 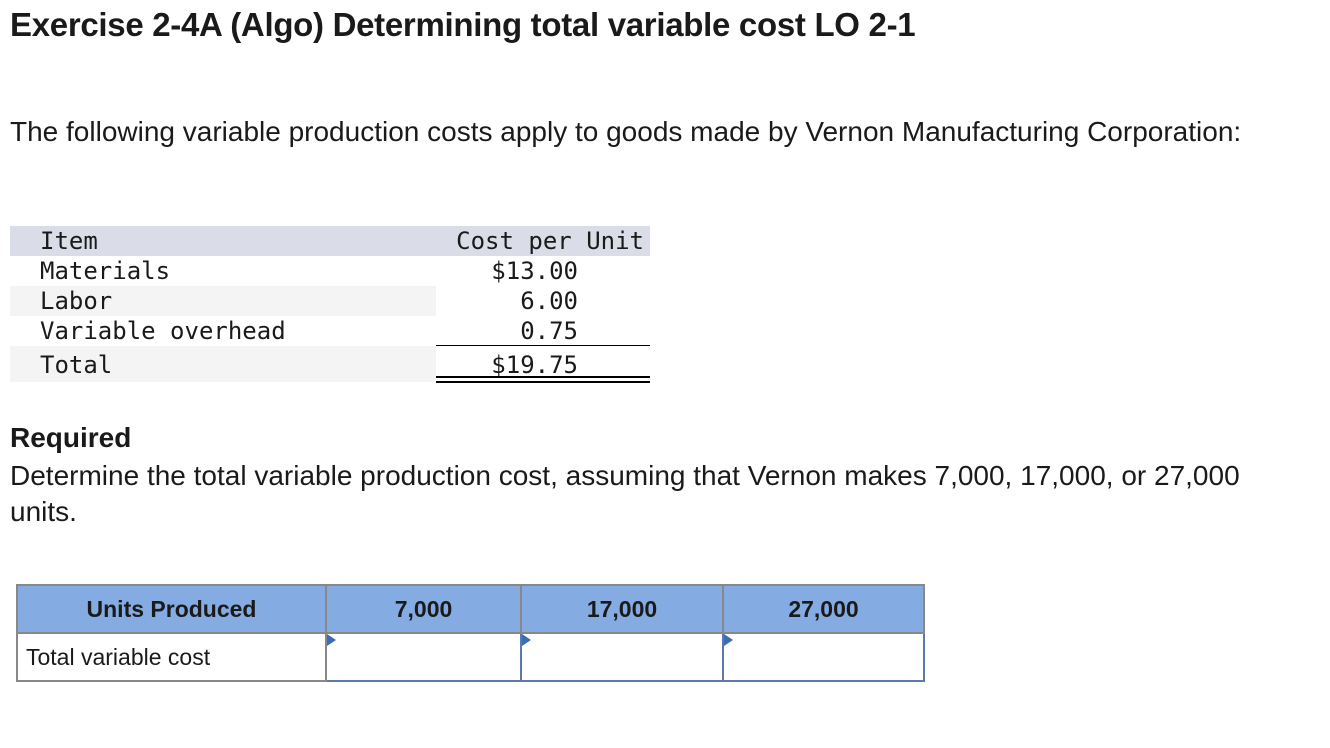 What do you see at coordinates (549, 331) in the screenshot?
I see `cost-value: 0.75` at bounding box center [549, 331].